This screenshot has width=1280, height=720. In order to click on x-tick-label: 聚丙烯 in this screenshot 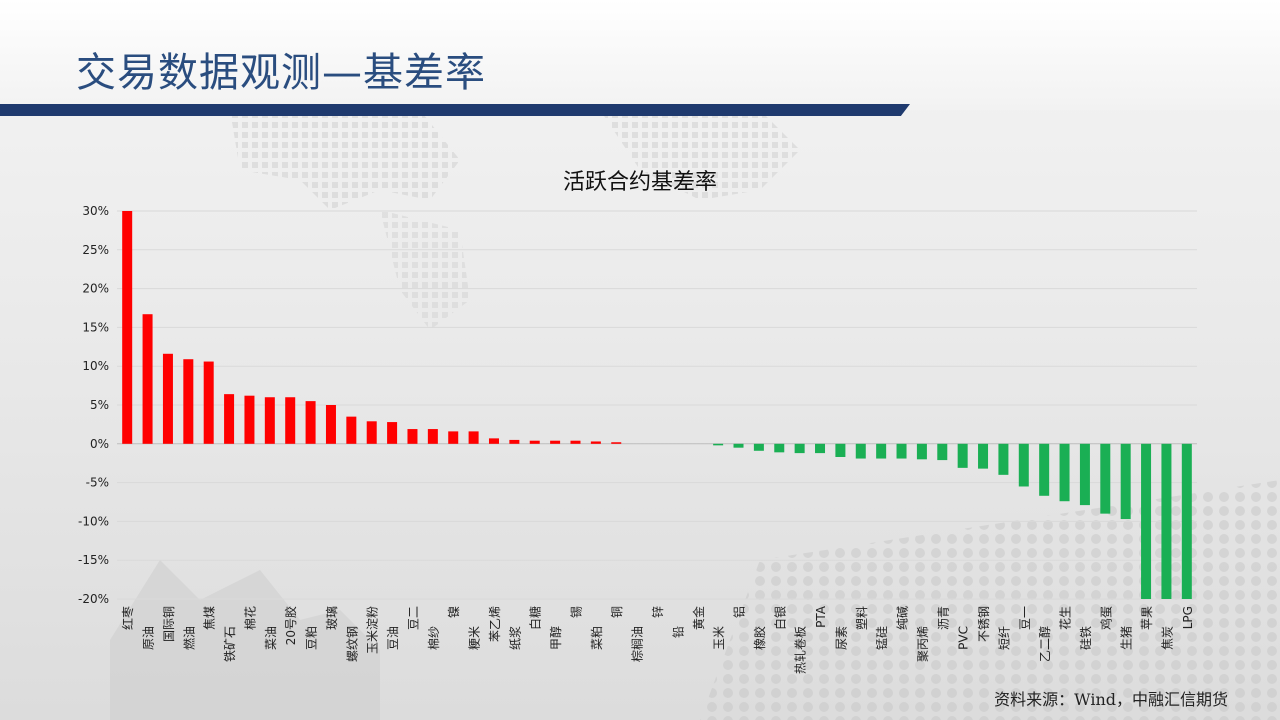, I will do `click(923, 644)`.